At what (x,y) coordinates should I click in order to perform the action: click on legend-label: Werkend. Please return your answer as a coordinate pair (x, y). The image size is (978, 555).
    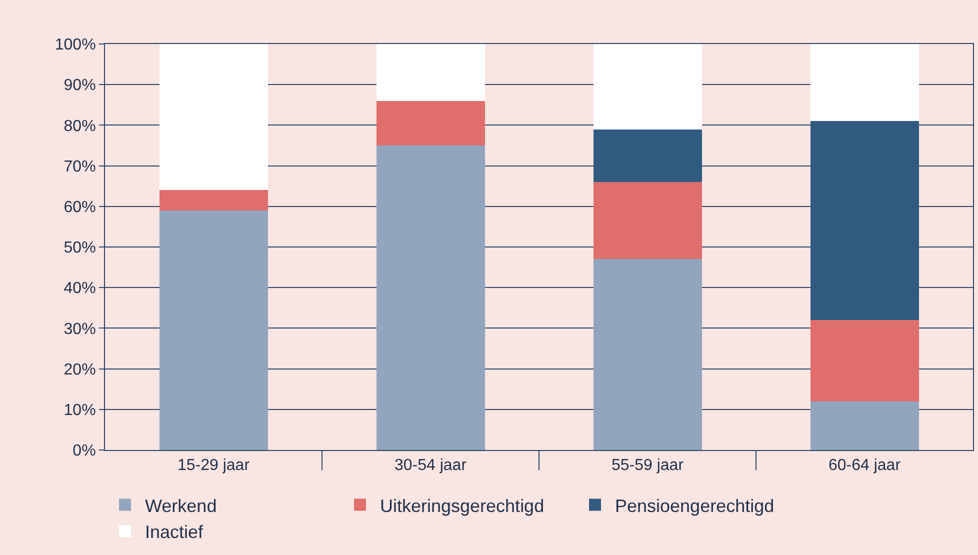
    Looking at the image, I should click on (181, 506).